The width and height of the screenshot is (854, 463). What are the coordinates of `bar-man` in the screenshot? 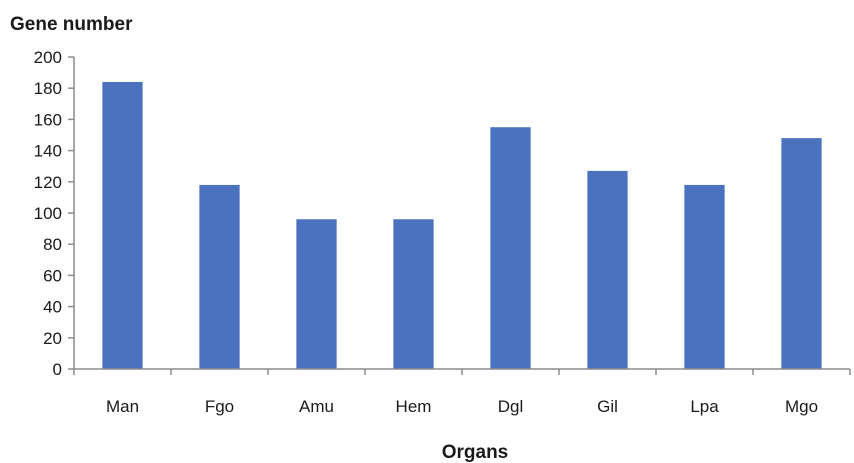 It's located at (122, 225).